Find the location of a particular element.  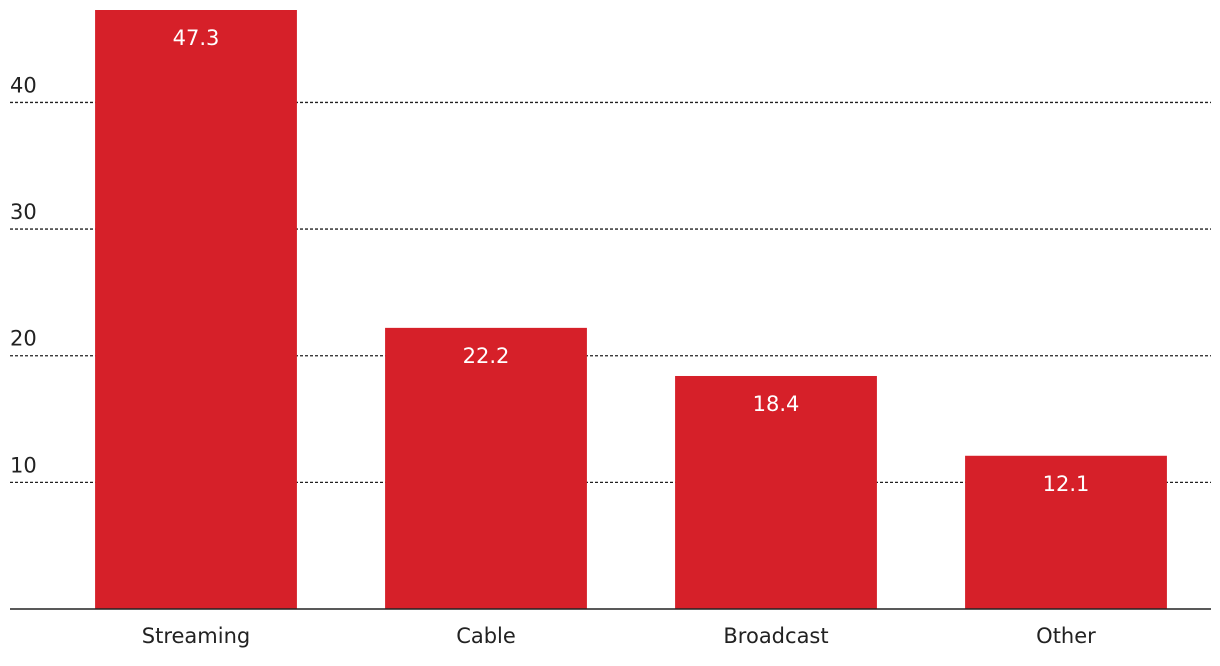

y-tick-label: 30 is located at coordinates (23, 212).